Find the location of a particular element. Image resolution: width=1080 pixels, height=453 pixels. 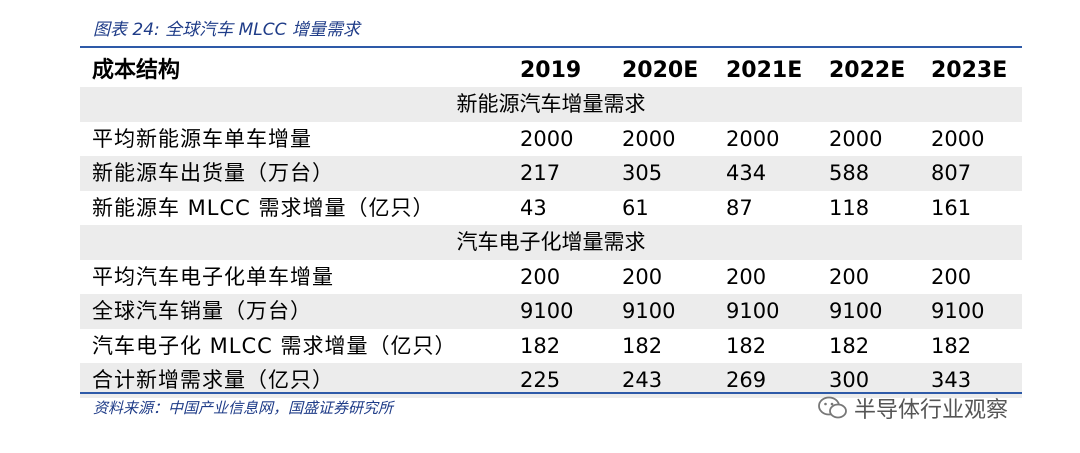

caption: 图表 24: 全球汽车 MLCC 增量需求 is located at coordinates (226, 30).